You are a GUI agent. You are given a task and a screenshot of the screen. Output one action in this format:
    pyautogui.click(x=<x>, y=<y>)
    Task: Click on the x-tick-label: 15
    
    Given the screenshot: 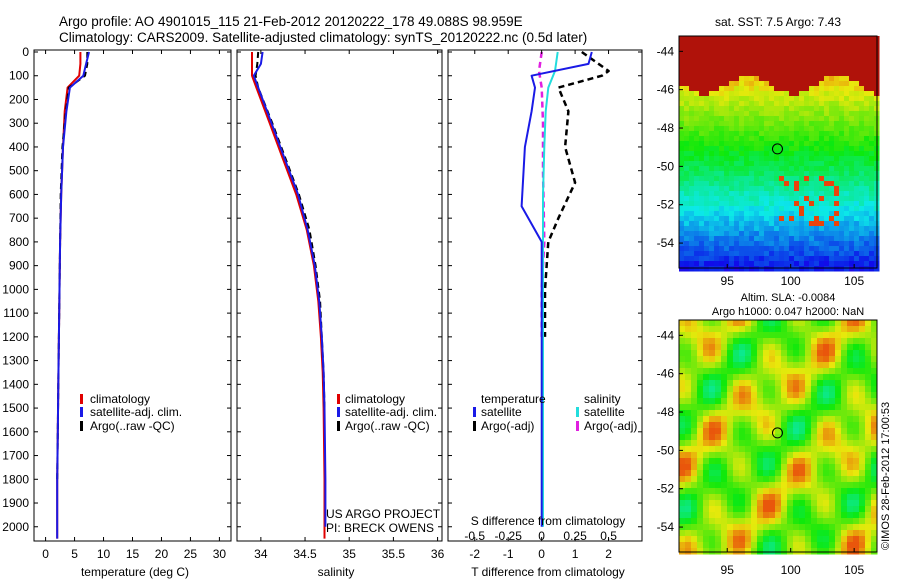 What is the action you would take?
    pyautogui.click(x=133, y=554)
    